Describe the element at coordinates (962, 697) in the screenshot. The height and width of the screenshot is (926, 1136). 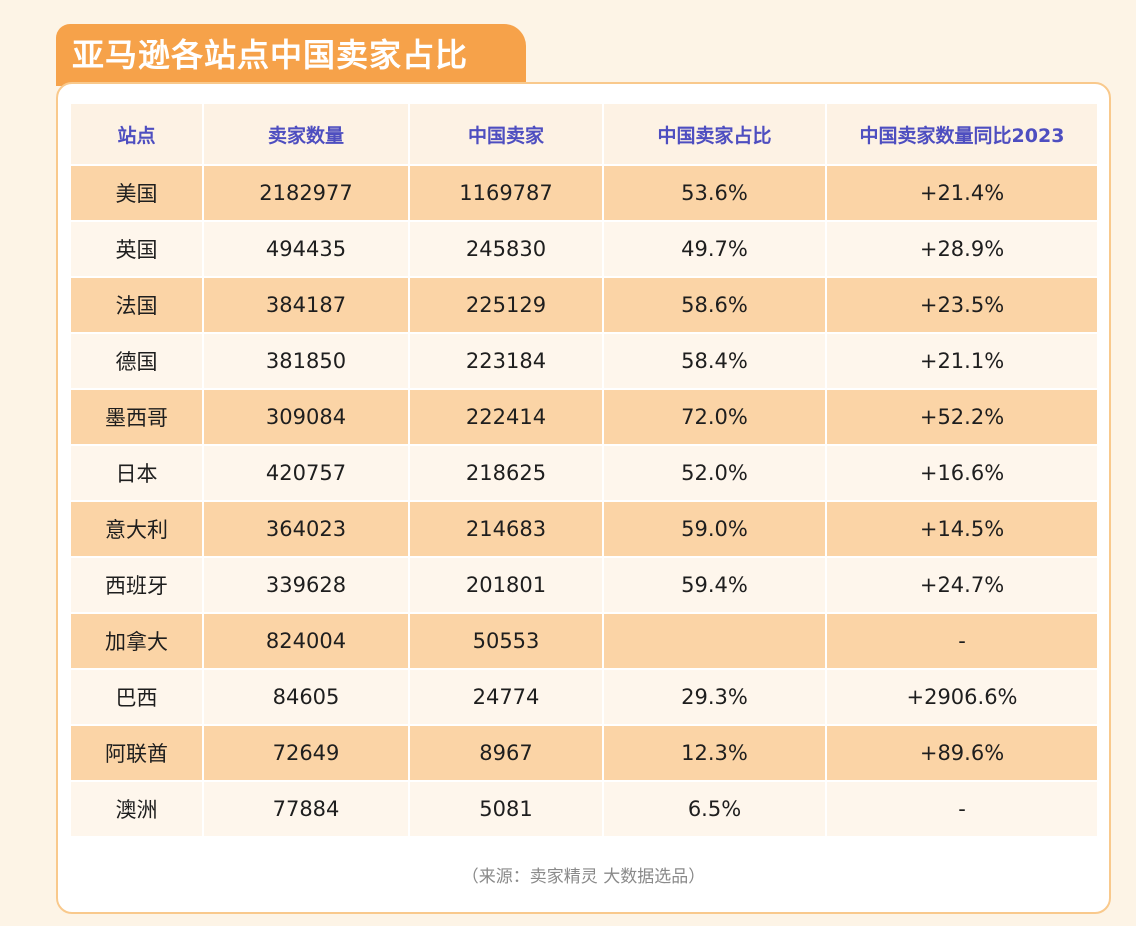
I see `cell-yoy: +2906.6%` at that location.